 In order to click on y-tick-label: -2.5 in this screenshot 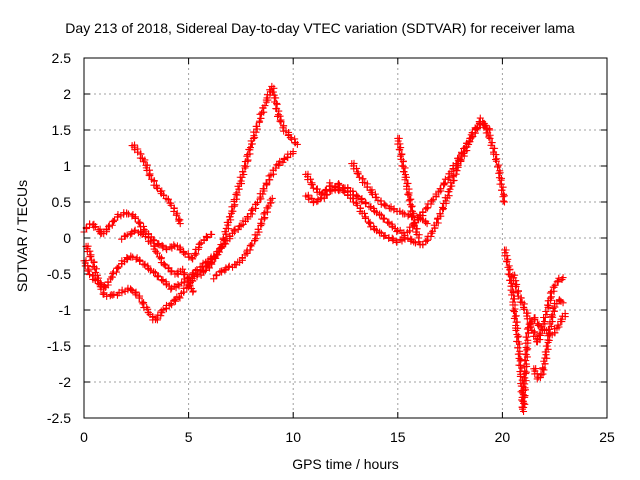, I will do `click(59, 418)`.